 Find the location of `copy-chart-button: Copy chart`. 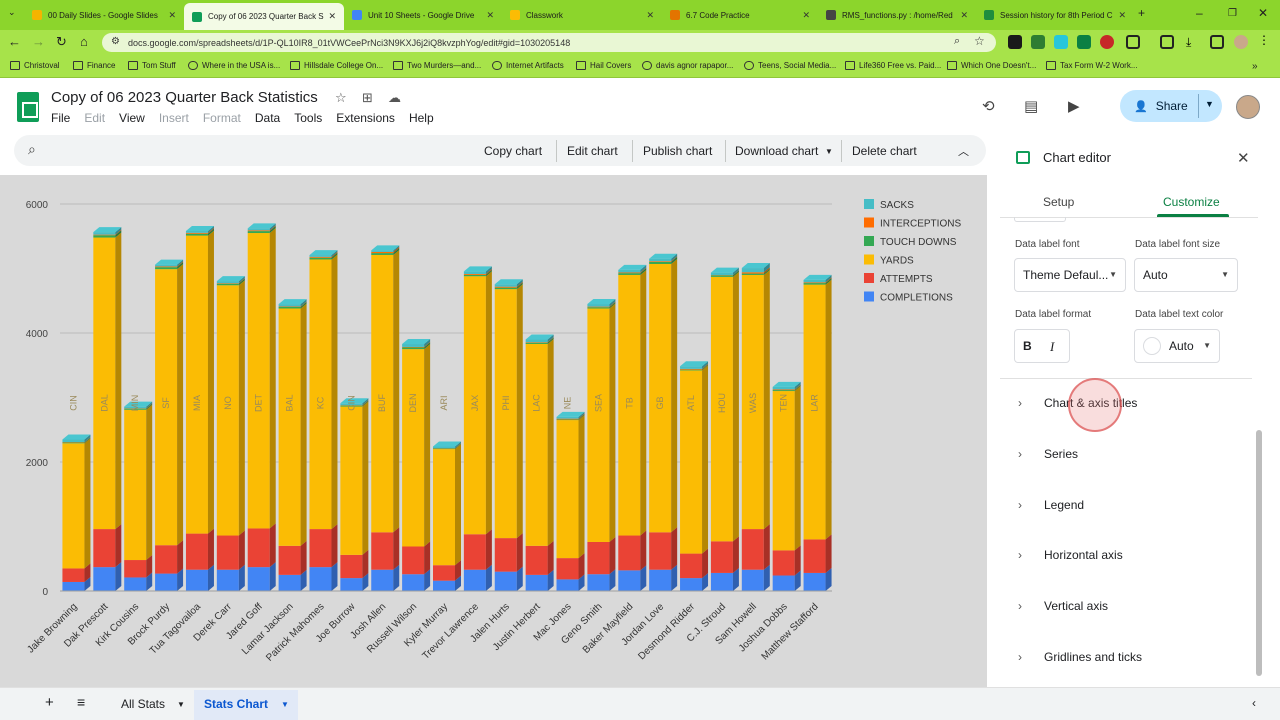

copy-chart-button: Copy chart is located at coordinates (513, 151).